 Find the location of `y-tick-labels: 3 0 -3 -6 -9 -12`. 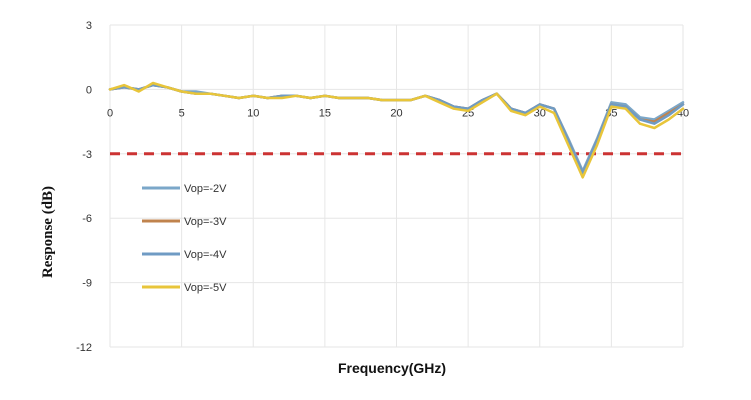

y-tick-labels: 3 0 -3 -6 -9 -12 is located at coordinates (84, 187).